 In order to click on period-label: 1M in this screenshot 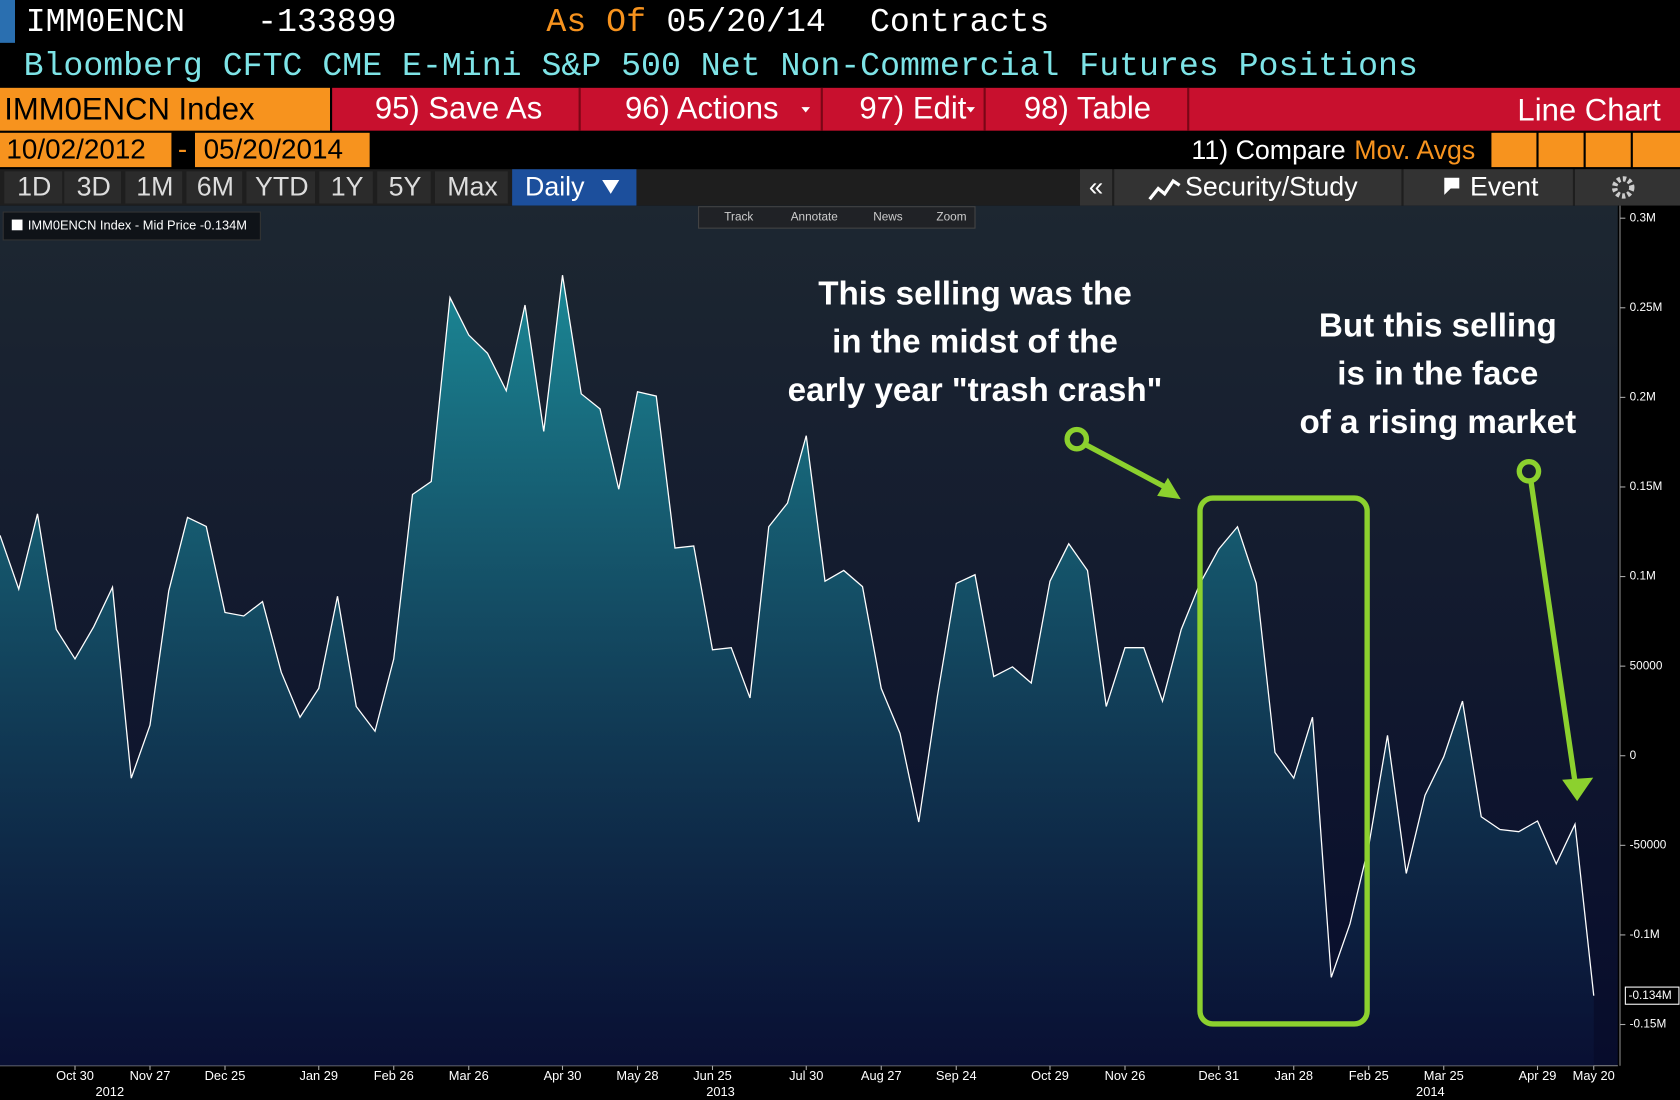, I will do `click(154, 187)`.